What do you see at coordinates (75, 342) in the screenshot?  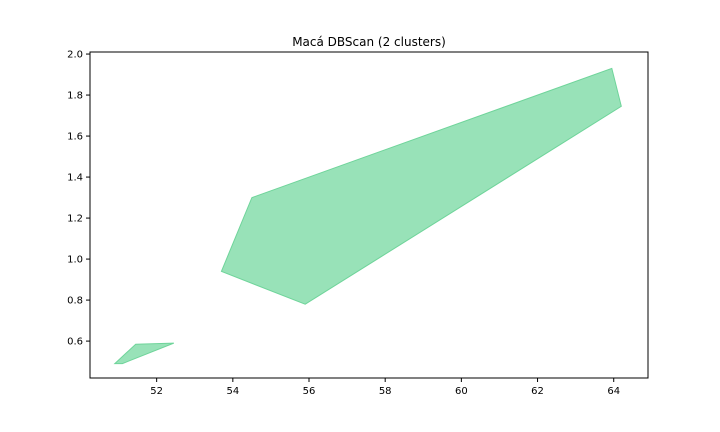 I see `y-tick-label: 0.6` at bounding box center [75, 342].